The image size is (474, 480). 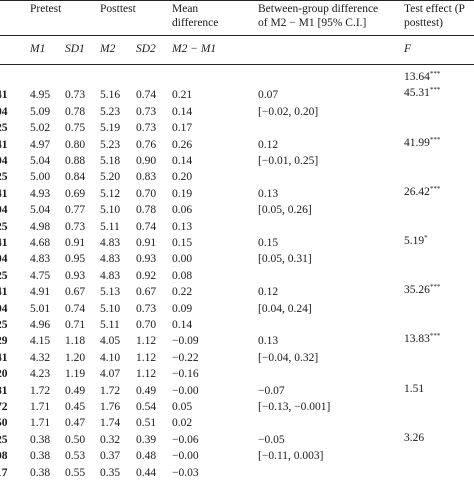 What do you see at coordinates (75, 112) in the screenshot?
I see `cell-sd1: 0.78` at bounding box center [75, 112].